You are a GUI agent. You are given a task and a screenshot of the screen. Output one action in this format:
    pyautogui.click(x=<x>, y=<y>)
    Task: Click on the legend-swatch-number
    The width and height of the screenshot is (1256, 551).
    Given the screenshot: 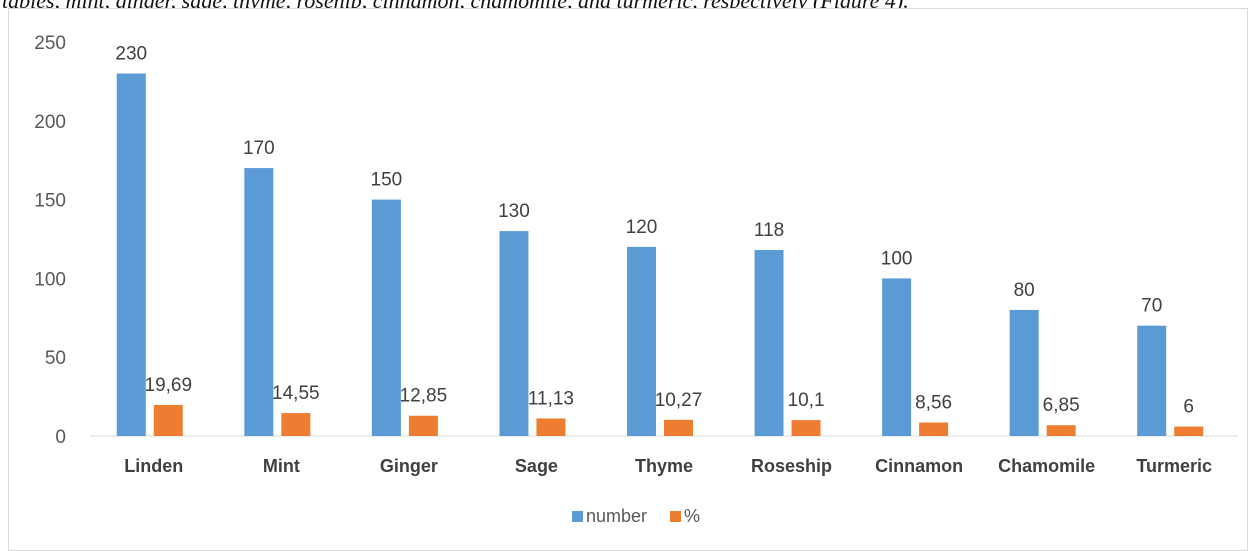 What is the action you would take?
    pyautogui.click(x=577, y=516)
    